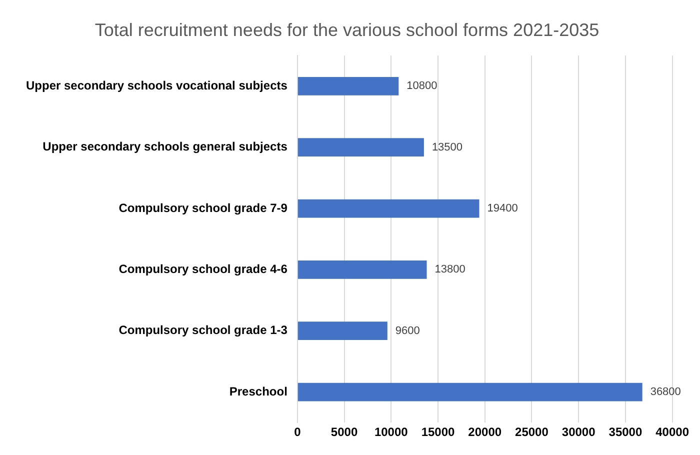  I want to click on chart-title: Total recruitment needs for the various school forms 2021-2035, so click(347, 30).